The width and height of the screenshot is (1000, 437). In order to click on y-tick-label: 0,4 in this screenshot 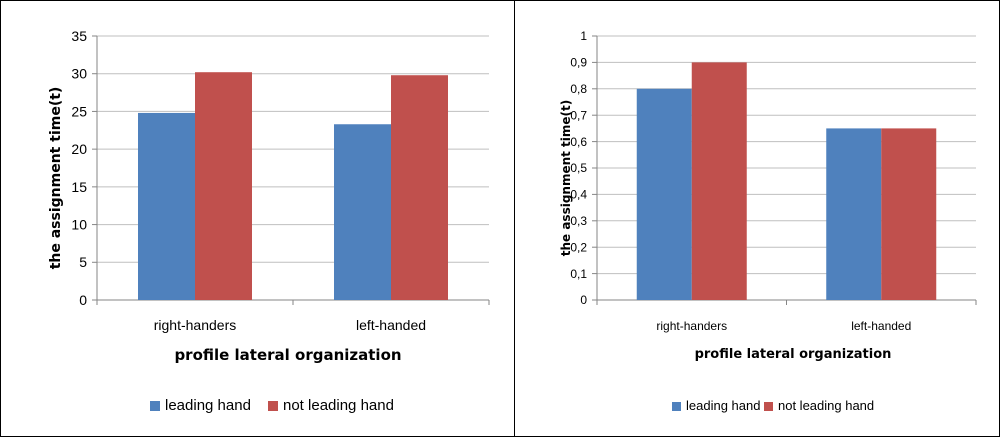, I will do `click(578, 195)`.